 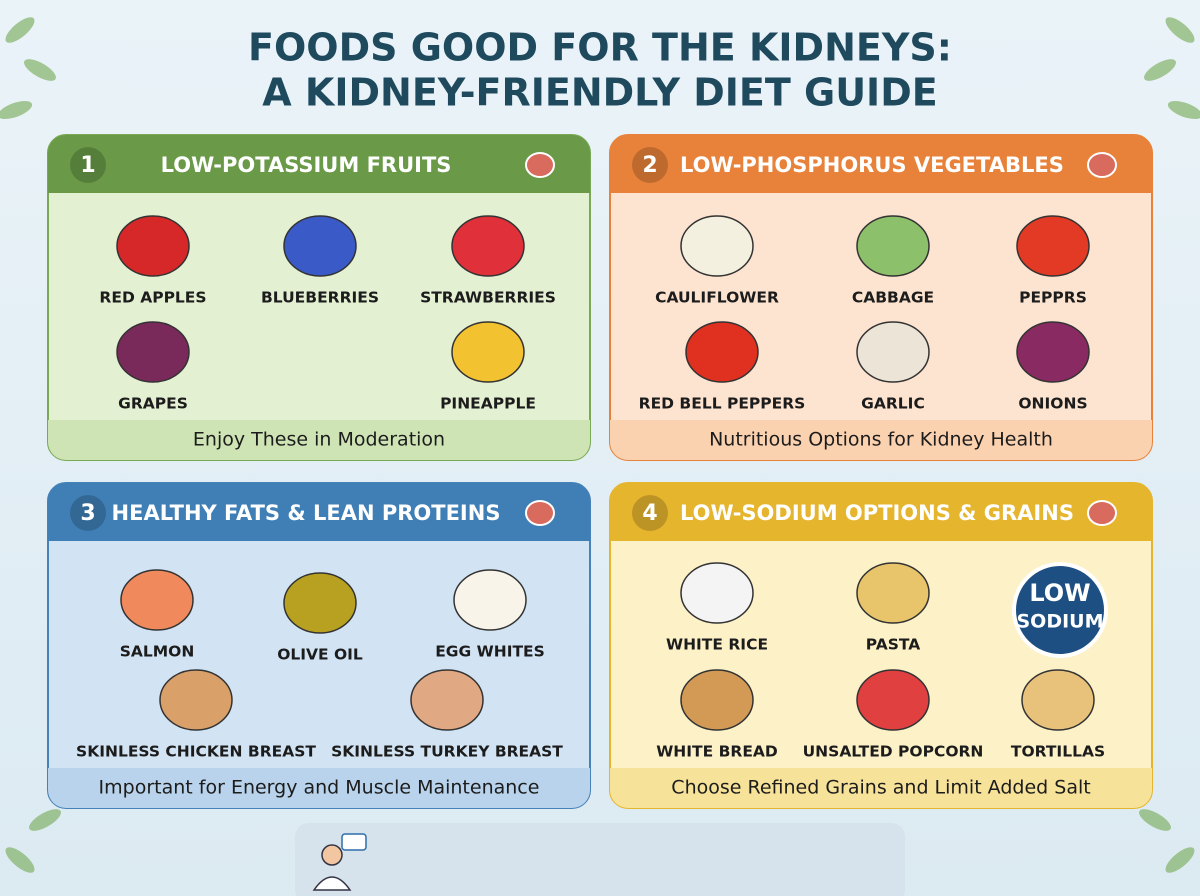 I want to click on food-label: BLUEBERRIES, so click(x=320, y=298).